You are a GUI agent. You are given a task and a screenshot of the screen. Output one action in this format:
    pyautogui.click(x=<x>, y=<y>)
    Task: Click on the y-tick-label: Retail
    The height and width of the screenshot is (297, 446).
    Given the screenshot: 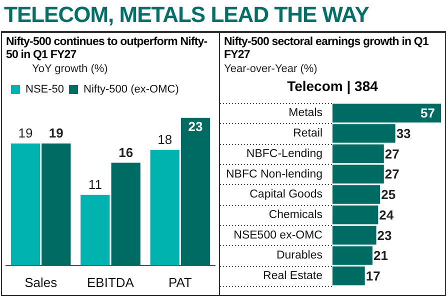 What is the action you would take?
    pyautogui.click(x=307, y=134)
    